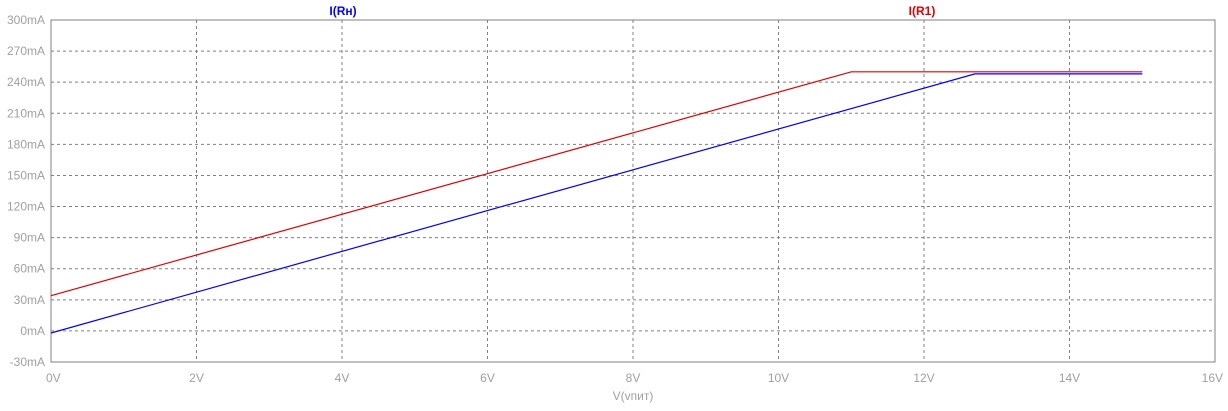 The height and width of the screenshot is (411, 1228). I want to click on y-tick-label: 120mA, so click(26, 207).